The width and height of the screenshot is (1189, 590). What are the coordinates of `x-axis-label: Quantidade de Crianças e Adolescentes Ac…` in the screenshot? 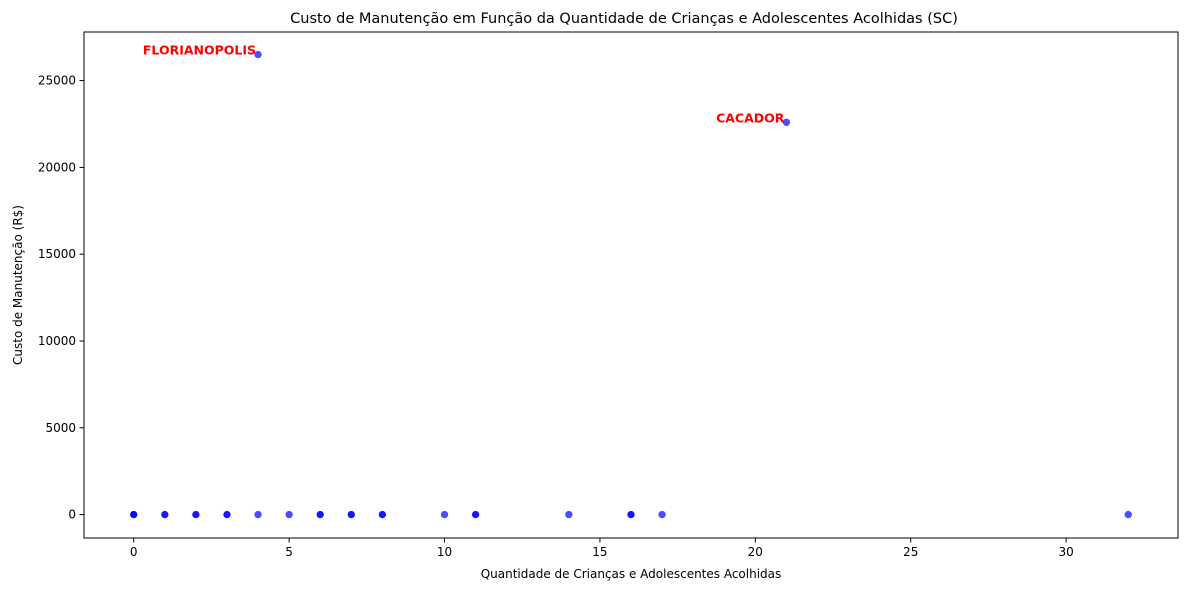 It's located at (631, 574).